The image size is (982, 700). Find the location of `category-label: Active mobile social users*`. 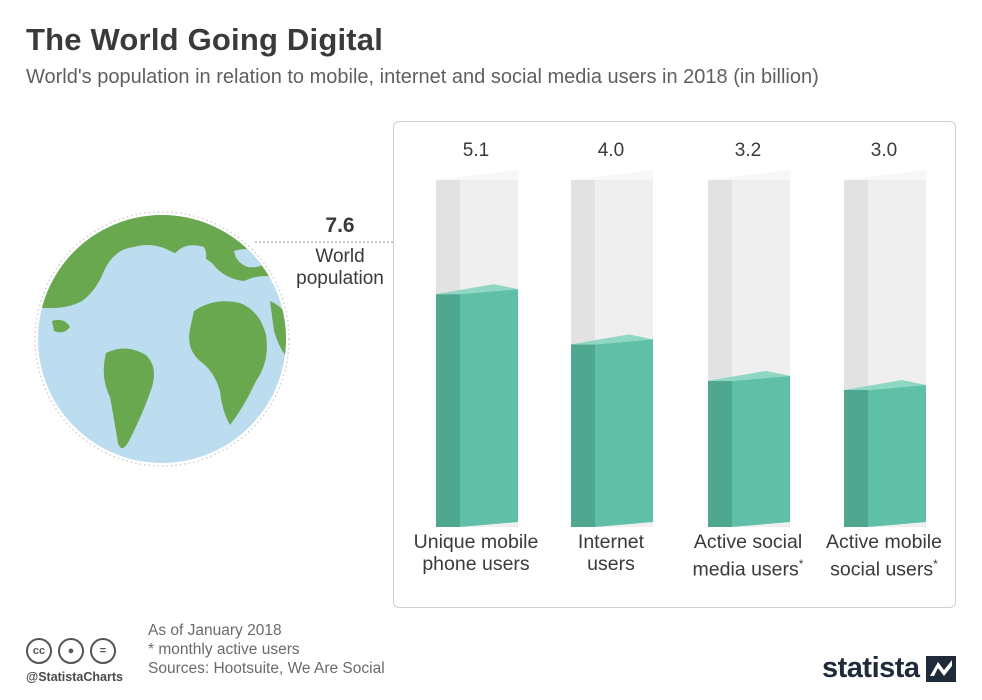

category-label: Active mobile social users* is located at coordinates (884, 556).